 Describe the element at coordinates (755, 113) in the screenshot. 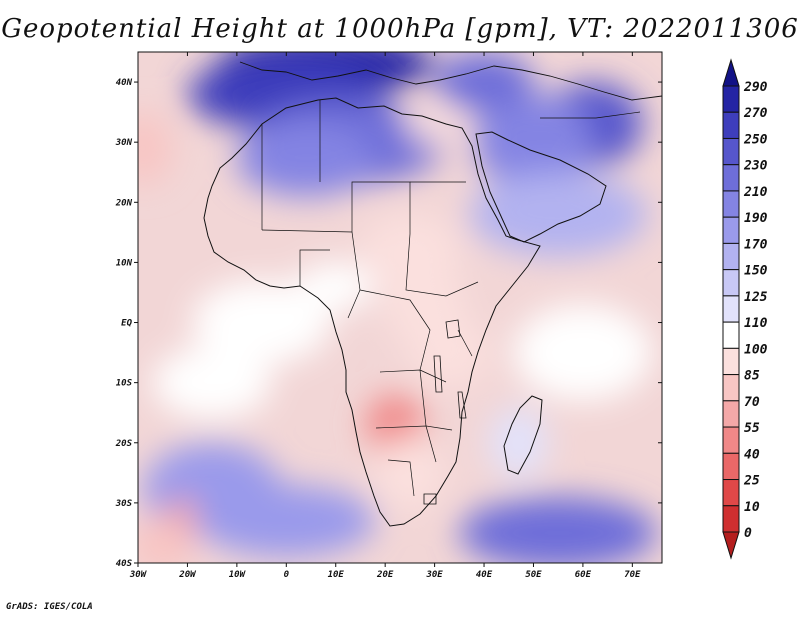

I see `colorbar-label: 270` at that location.